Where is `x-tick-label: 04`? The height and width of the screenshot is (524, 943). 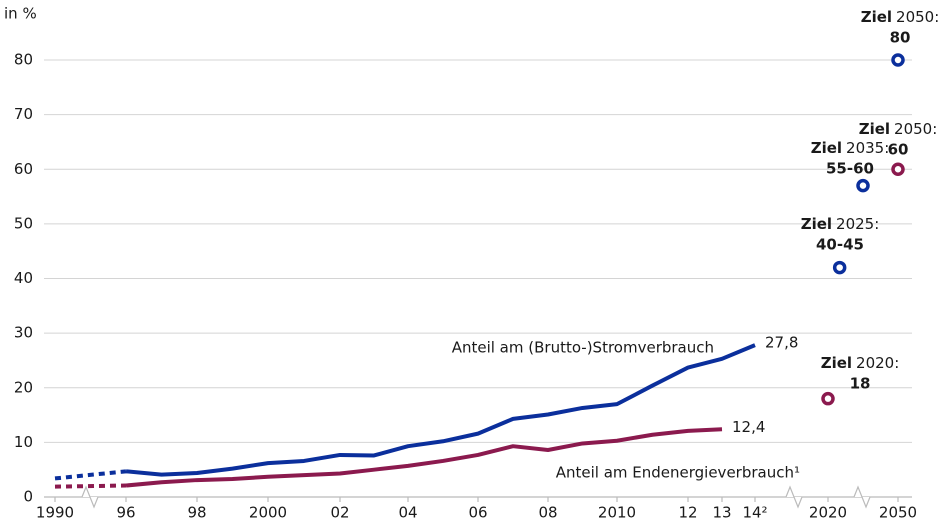 x-tick-label: 04 is located at coordinates (407, 513).